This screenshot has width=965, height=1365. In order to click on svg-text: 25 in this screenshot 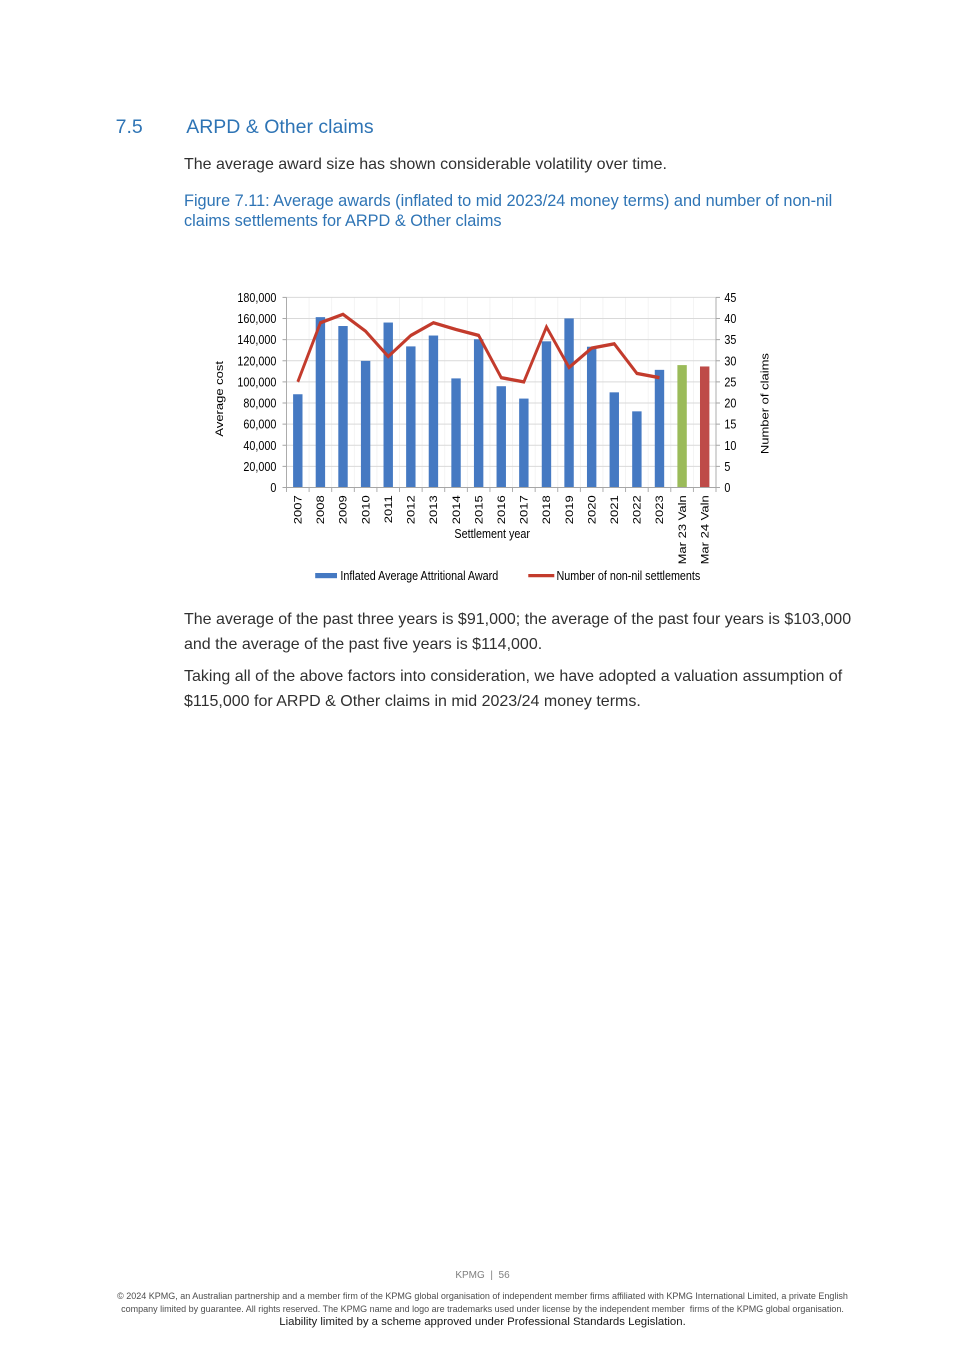, I will do `click(730, 381)`.